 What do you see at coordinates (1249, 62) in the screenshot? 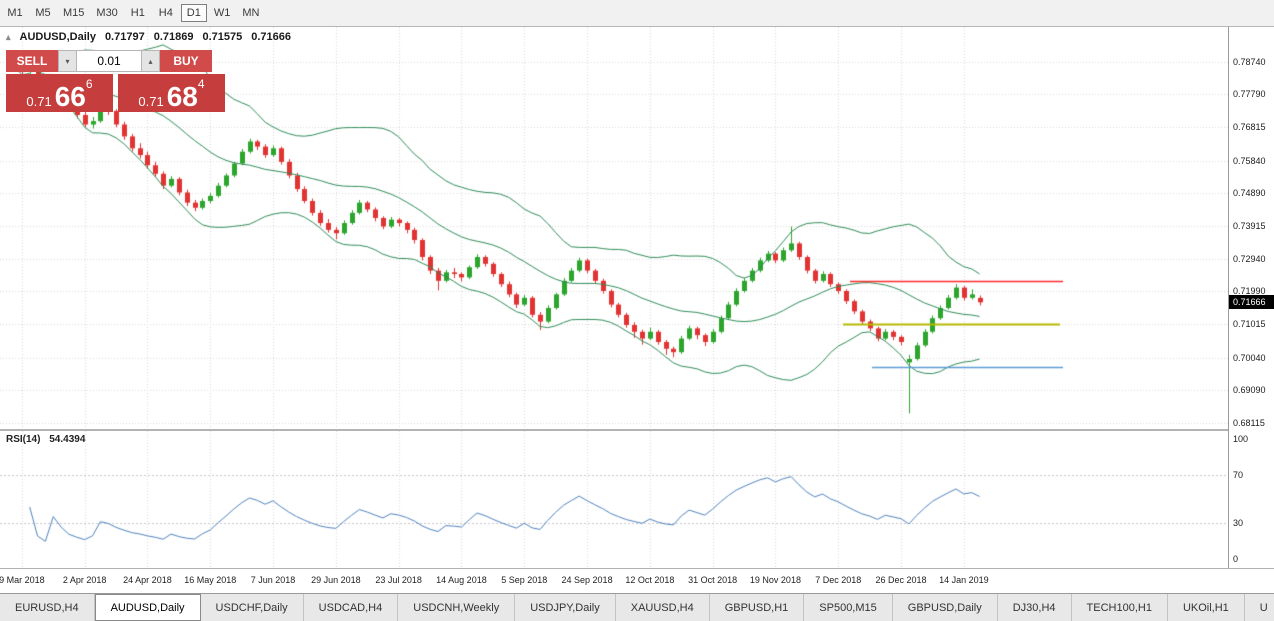
I see `price-axis-label: 0.78740` at bounding box center [1249, 62].